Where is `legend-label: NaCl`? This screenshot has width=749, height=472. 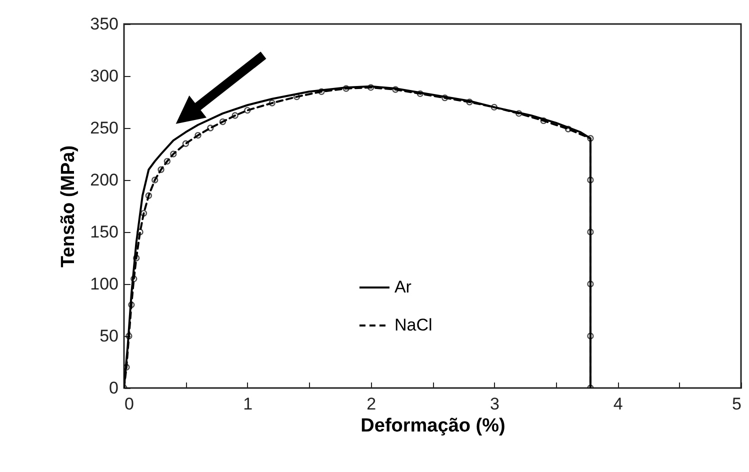
legend-label: NaCl is located at coordinates (413, 325).